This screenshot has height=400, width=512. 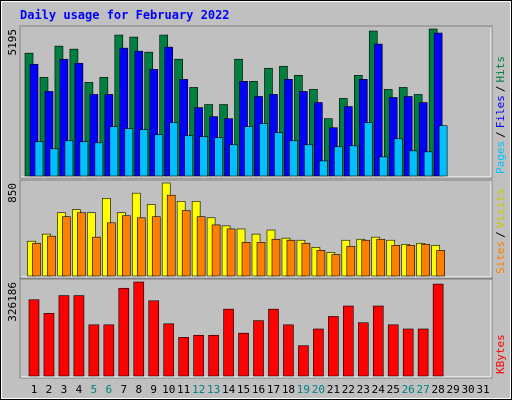 What do you see at coordinates (423, 389) in the screenshot?
I see `x-tick-label: 27` at bounding box center [423, 389].